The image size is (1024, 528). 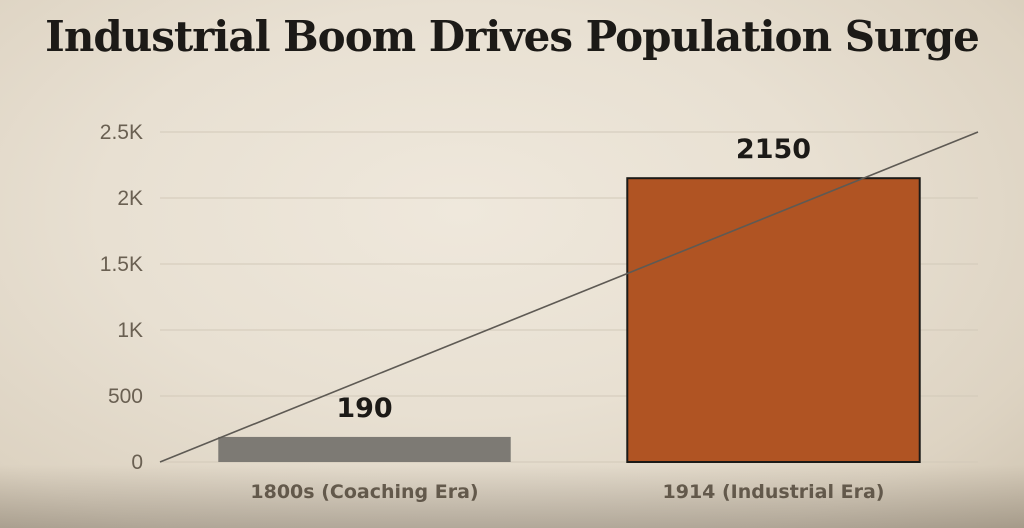 What do you see at coordinates (121, 132) in the screenshot?
I see `y-tick-label: 2.5K` at bounding box center [121, 132].